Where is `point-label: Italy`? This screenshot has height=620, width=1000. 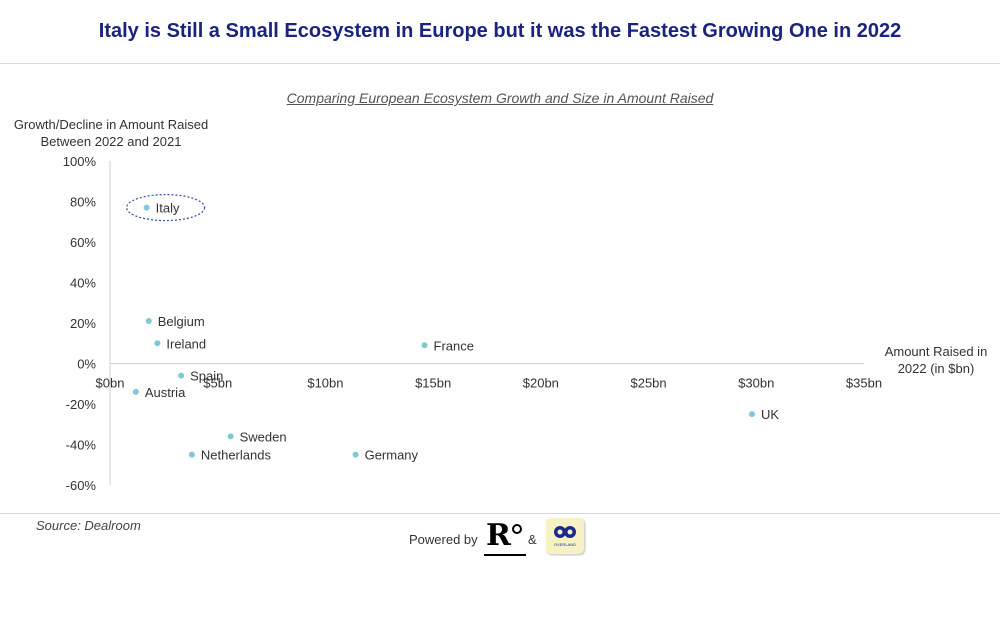
point-label: Italy is located at coordinates (168, 208).